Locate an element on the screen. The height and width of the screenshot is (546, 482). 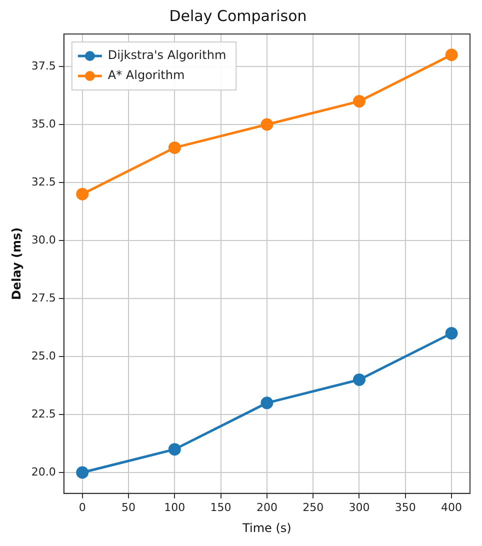
y-tick-label: 20.0 is located at coordinates (43, 471).